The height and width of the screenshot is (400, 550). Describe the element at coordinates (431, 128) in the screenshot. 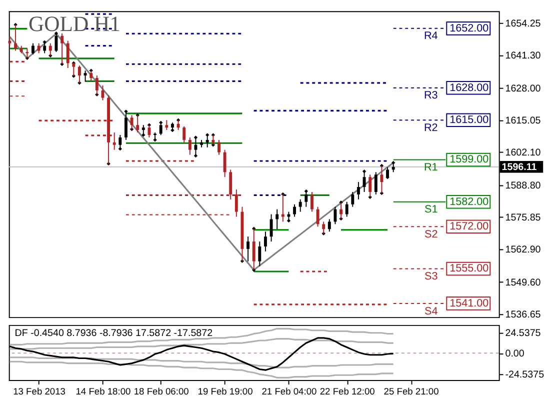

I see `series-label: R2` at that location.